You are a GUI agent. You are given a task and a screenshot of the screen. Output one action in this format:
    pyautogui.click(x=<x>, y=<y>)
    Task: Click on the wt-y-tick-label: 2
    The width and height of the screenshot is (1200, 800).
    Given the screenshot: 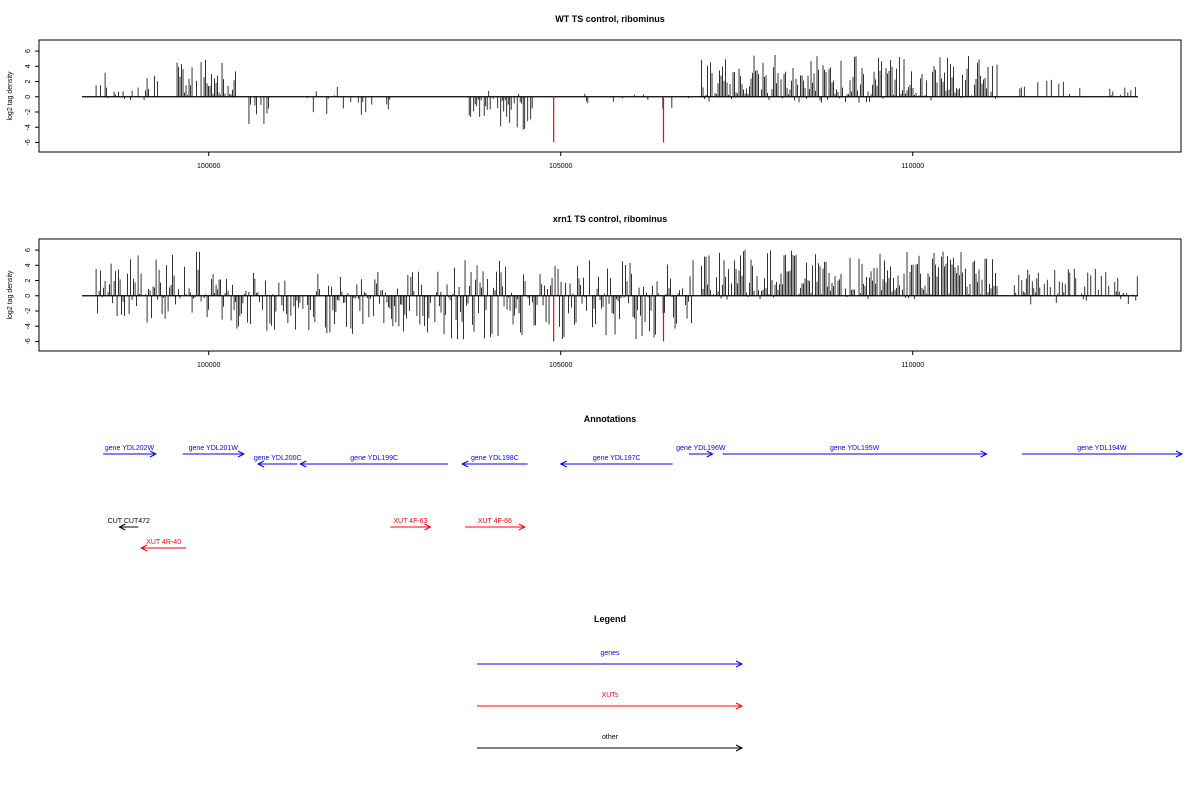 What is the action you would take?
    pyautogui.click(x=28, y=81)
    